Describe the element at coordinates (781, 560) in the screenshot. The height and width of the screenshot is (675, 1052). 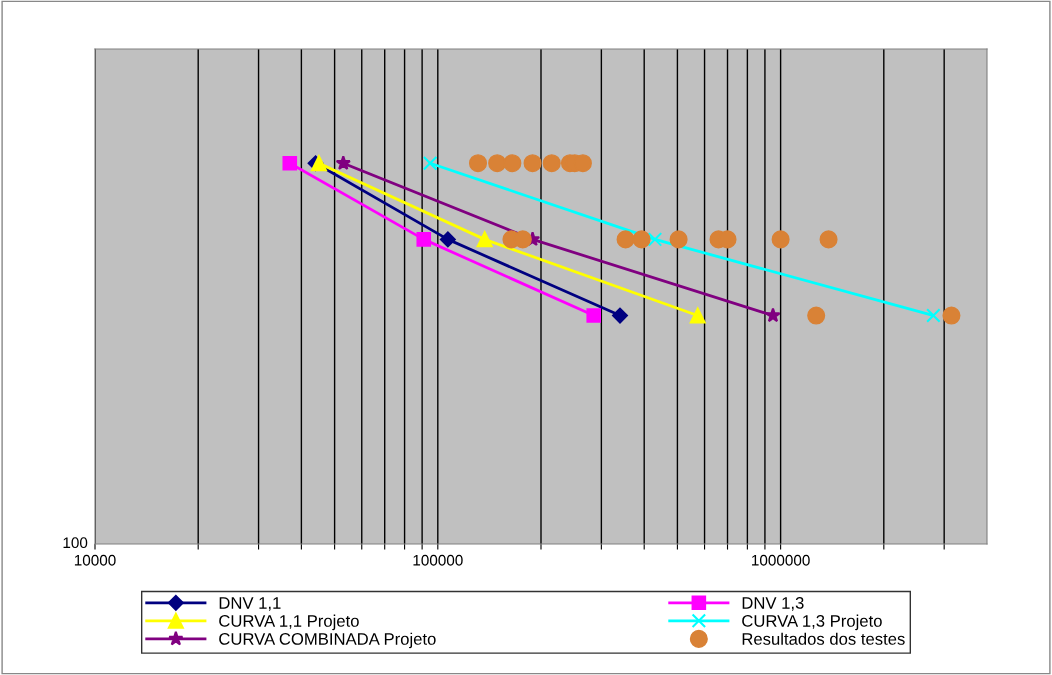
I see `x-tick-label: 1000000` at that location.